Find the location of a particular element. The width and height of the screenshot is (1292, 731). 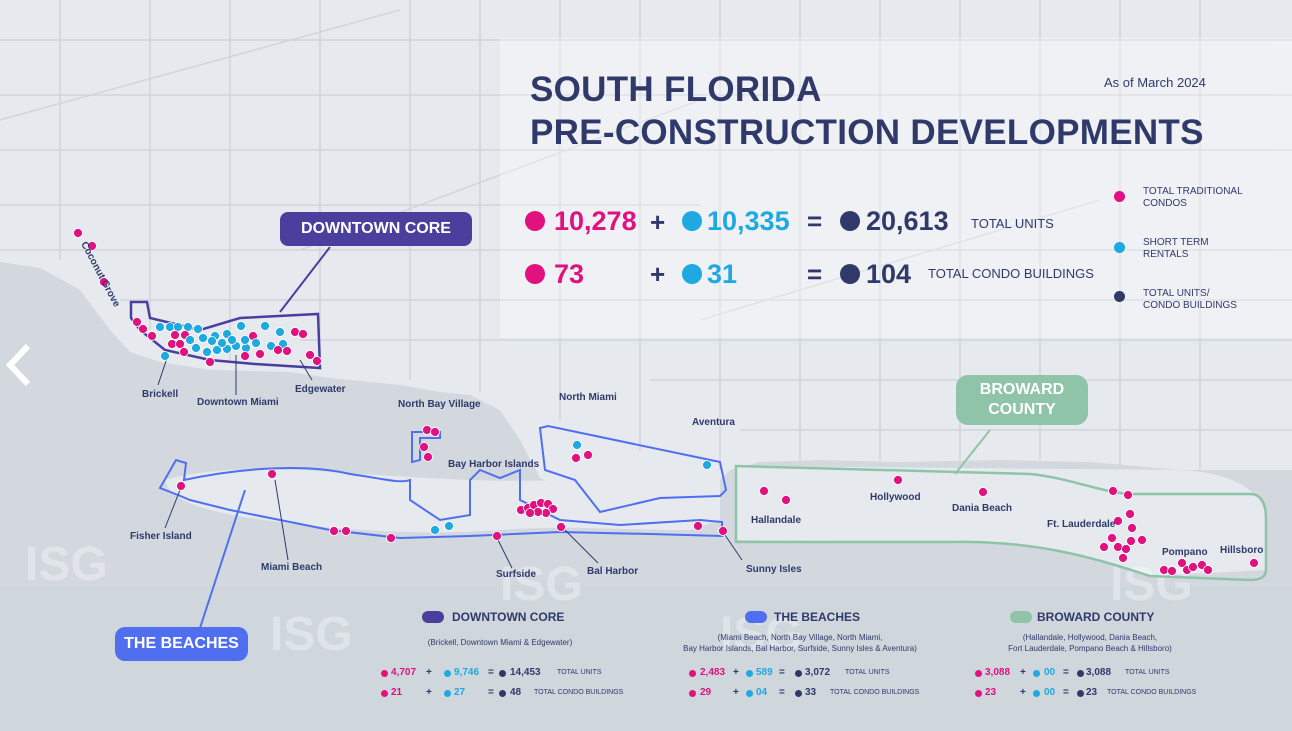

legend-condo-icon is located at coordinates (1119, 196).